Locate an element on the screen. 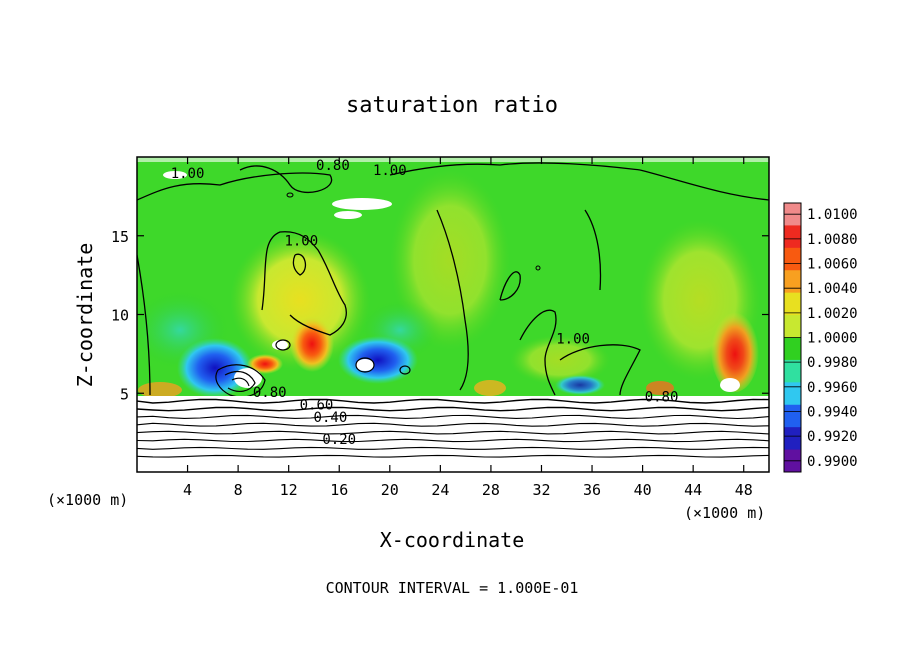 The height and width of the screenshot is (654, 904). colorbar-label: 1.0020 is located at coordinates (832, 314).